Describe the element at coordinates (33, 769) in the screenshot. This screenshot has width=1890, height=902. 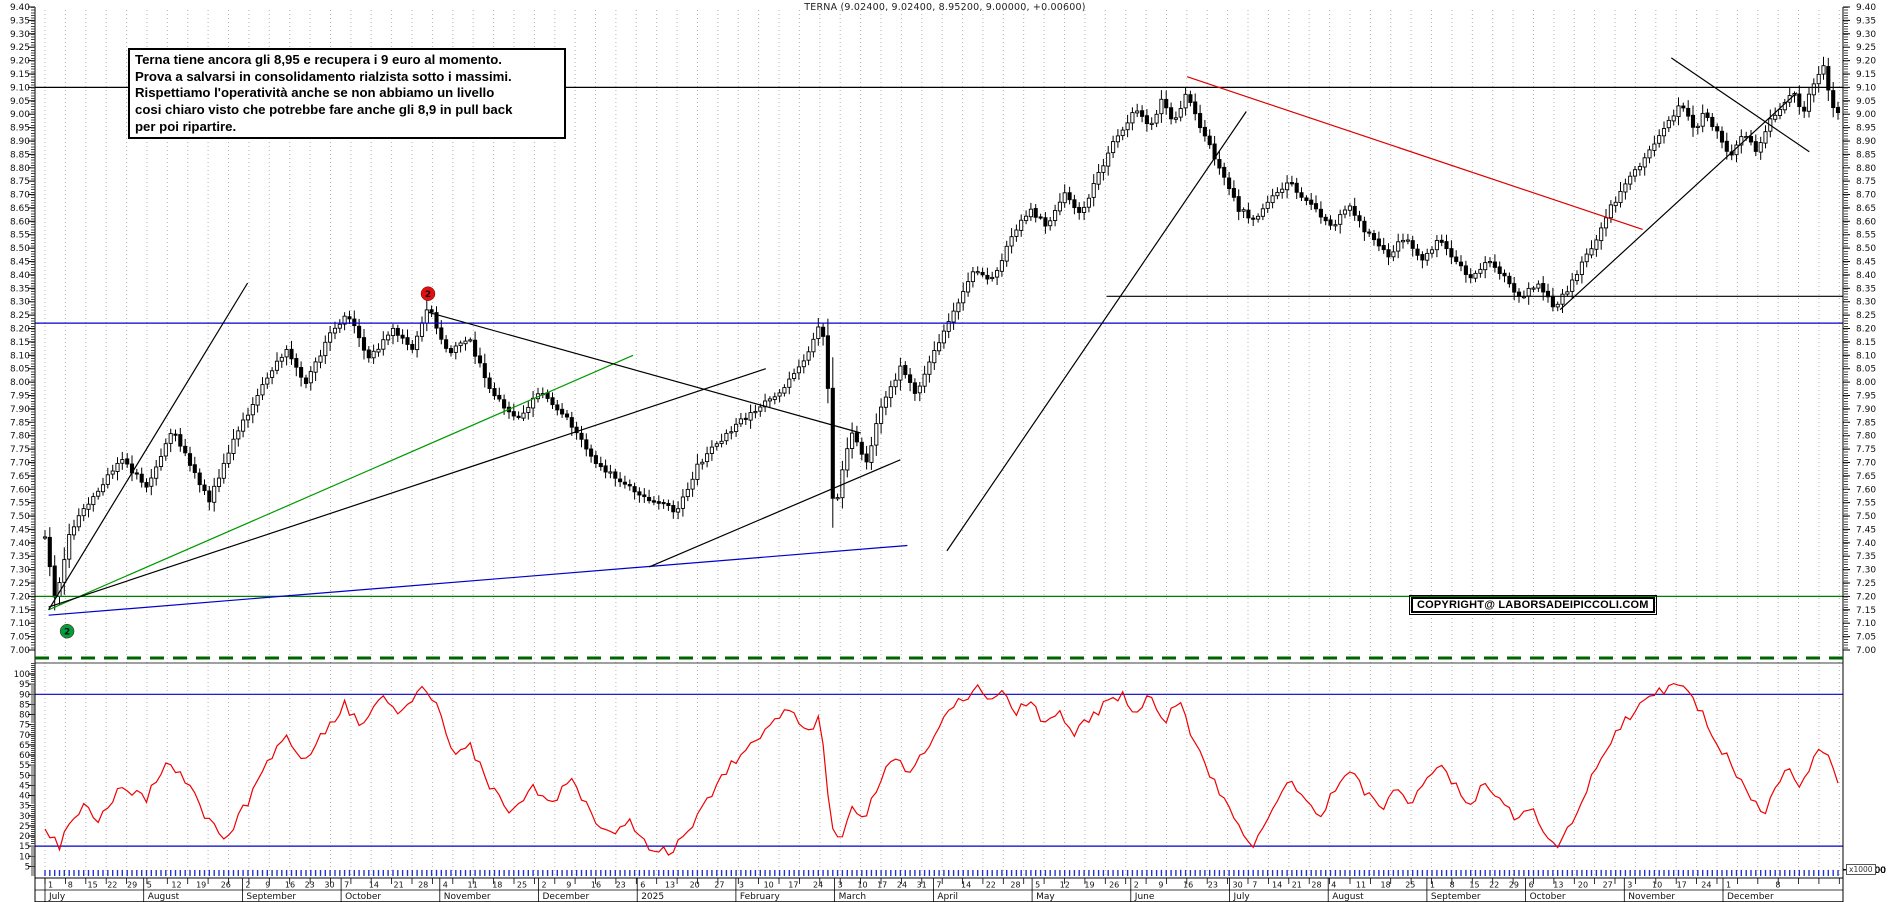
I see `left-oscillator-minor-ticks` at that location.